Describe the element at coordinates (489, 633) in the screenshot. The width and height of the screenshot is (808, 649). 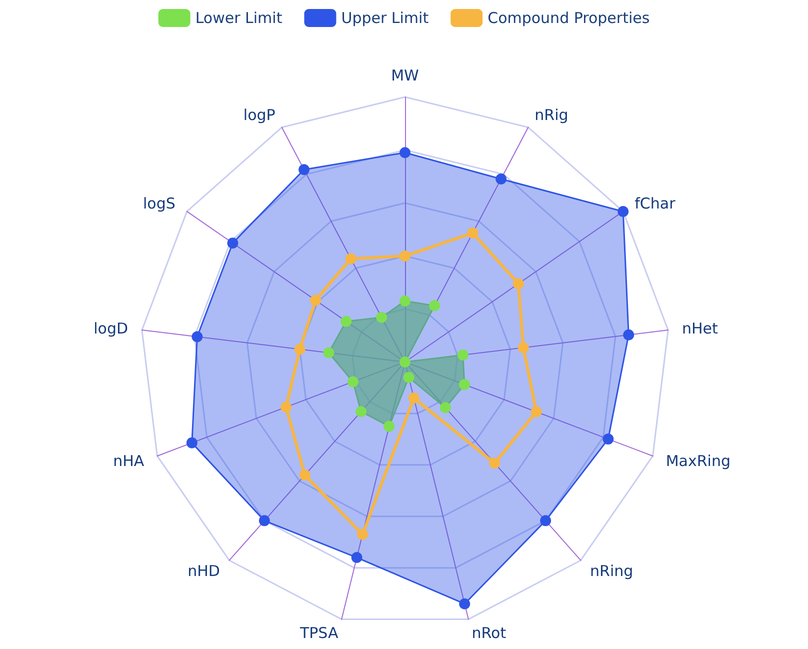
I see `spoke-label: nRot` at that location.